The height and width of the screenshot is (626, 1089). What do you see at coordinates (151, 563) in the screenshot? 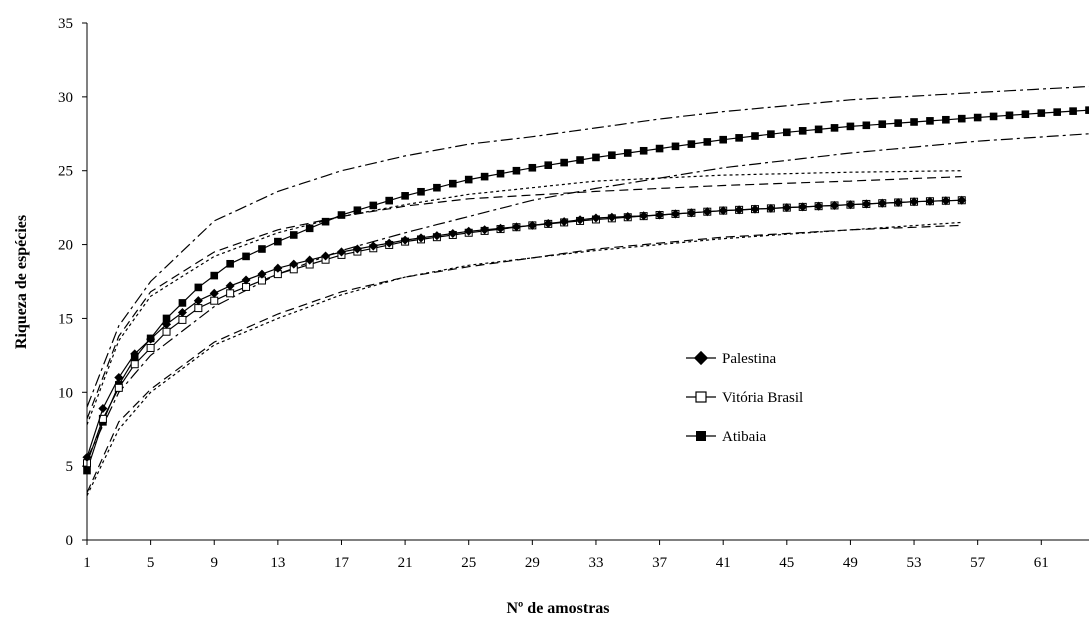
I see `x-tick-label: 5` at bounding box center [151, 563].